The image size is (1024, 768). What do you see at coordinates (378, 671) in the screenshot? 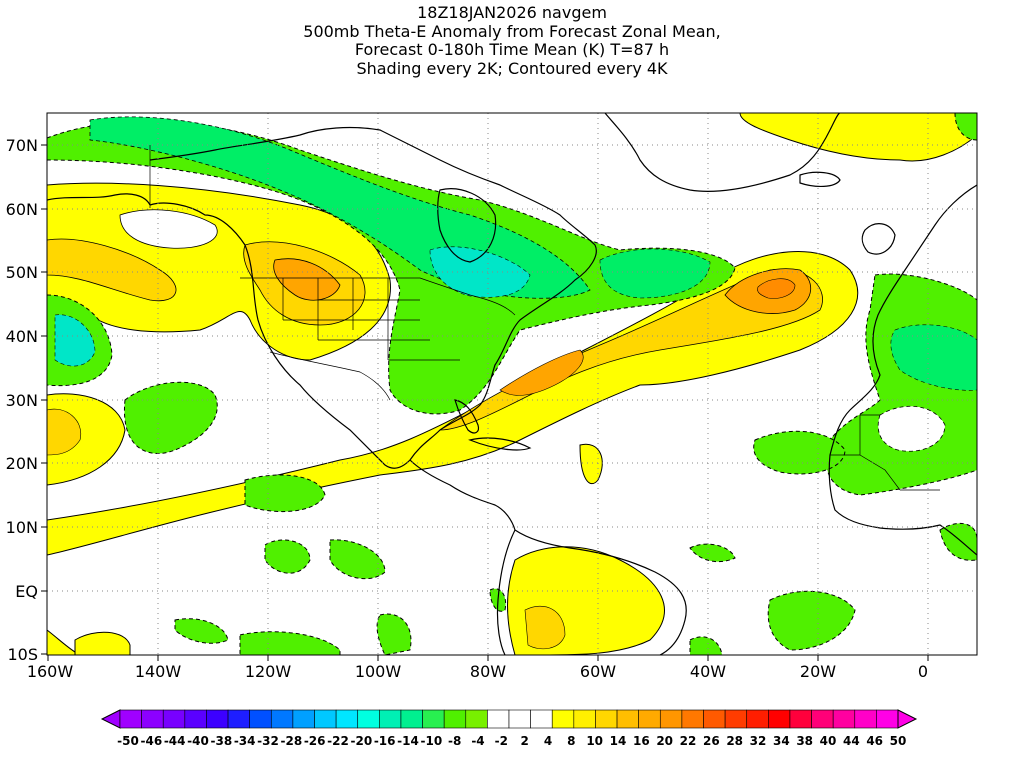
I see `x-tick-label: 100W` at bounding box center [378, 671].